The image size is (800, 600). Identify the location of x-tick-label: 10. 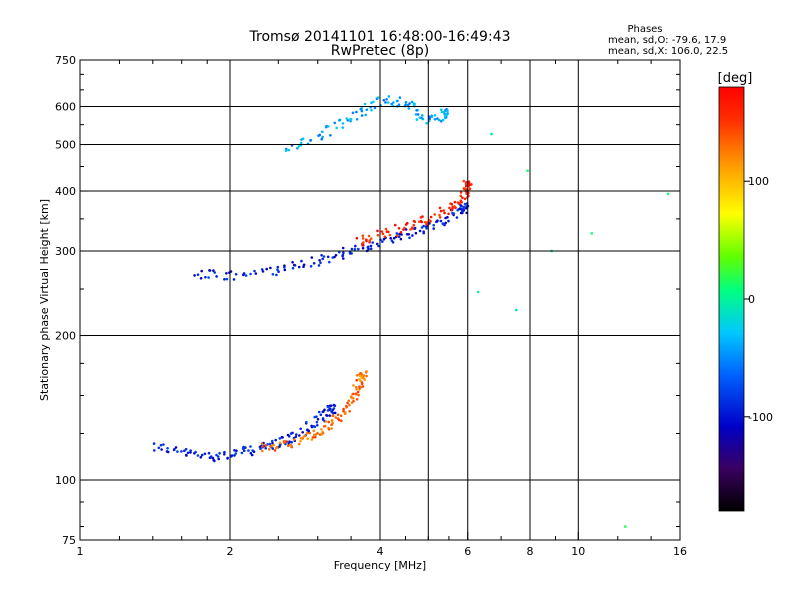
(578, 551).